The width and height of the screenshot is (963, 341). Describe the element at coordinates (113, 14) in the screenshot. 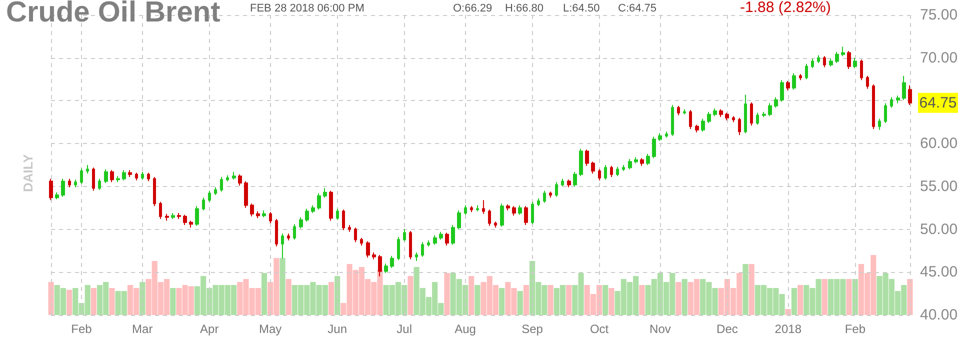

I see `chart-title: Crude Oil Brent` at that location.